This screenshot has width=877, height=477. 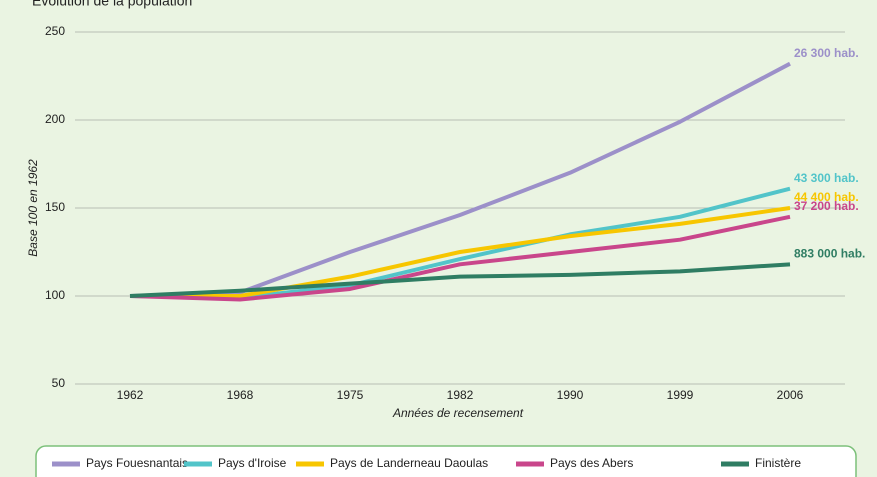 I want to click on x-tick-label: 1982, so click(x=460, y=395).